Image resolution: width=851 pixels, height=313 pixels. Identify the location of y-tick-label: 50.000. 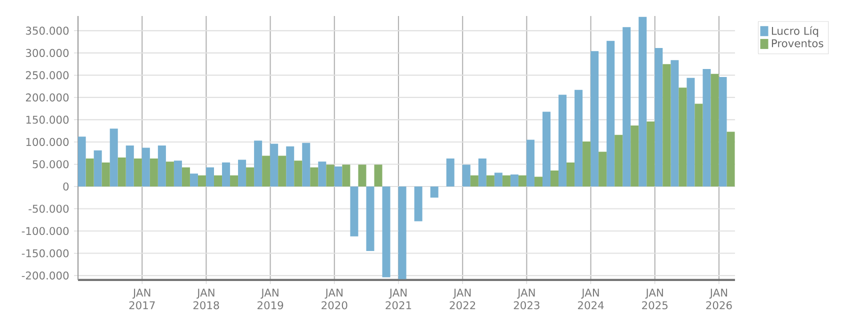
(50, 164).